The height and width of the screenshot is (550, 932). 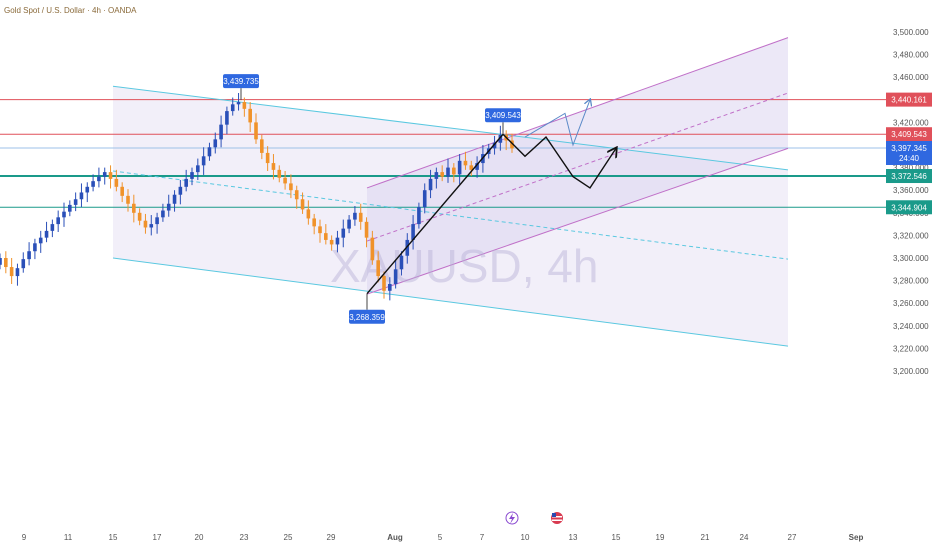 I want to click on y-tick-label-2: 3,460.000, so click(x=911, y=77).